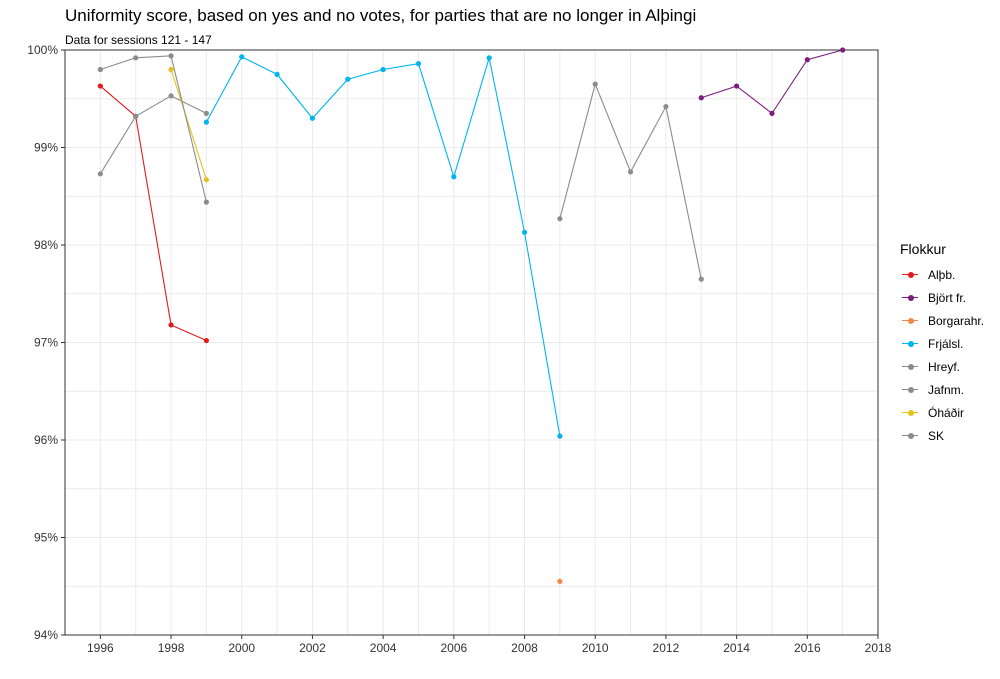 The width and height of the screenshot is (1000, 679). Describe the element at coordinates (947, 297) in the screenshot. I see `legend-label: Björt fr.` at that location.